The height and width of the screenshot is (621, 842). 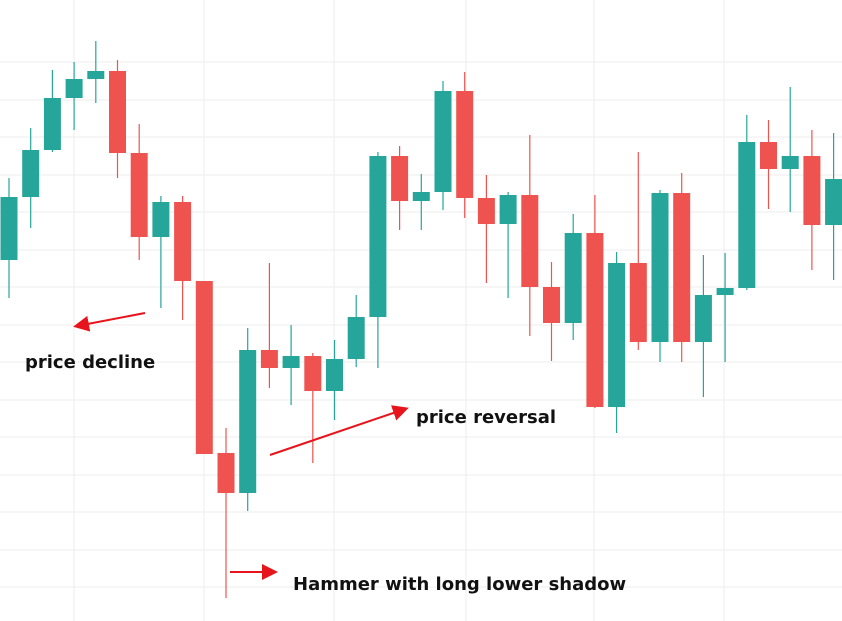 I want to click on annotation: price reversal, so click(x=486, y=417).